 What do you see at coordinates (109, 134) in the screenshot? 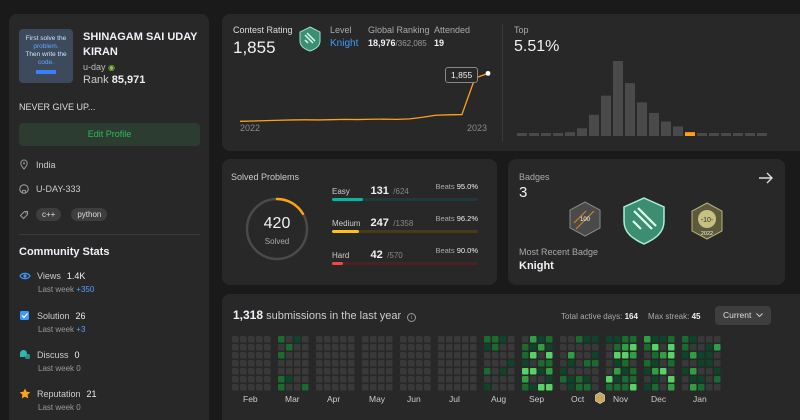
I see `edit-profile-button: Edit Profile` at bounding box center [109, 134].